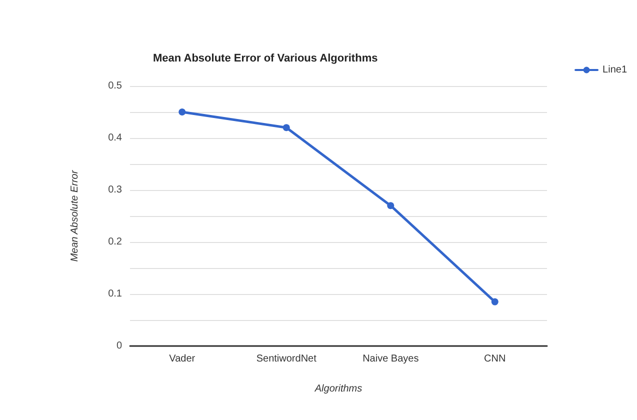 This screenshot has height=420, width=637. Describe the element at coordinates (615, 70) in the screenshot. I see `legend-label: Line1` at that location.